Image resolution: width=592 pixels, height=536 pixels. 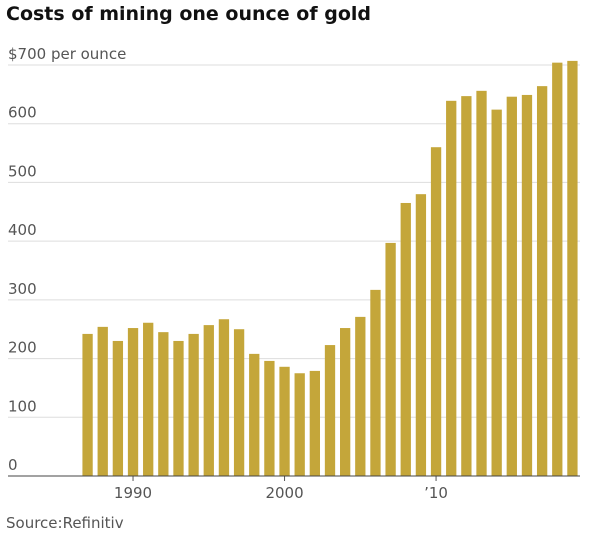 What do you see at coordinates (13, 465) in the screenshot?
I see `y-tick-label: 0` at bounding box center [13, 465].